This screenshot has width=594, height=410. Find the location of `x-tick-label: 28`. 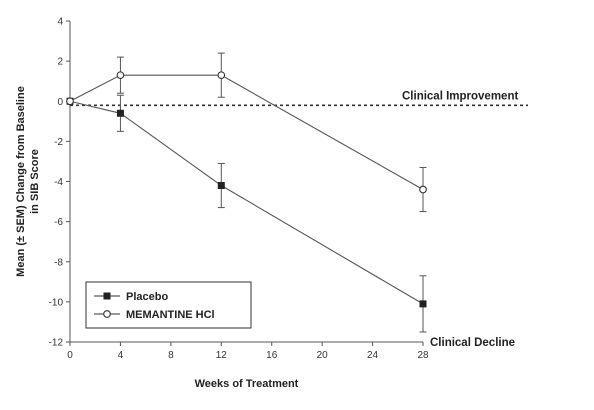

x-tick-label: 28 is located at coordinates (423, 355).